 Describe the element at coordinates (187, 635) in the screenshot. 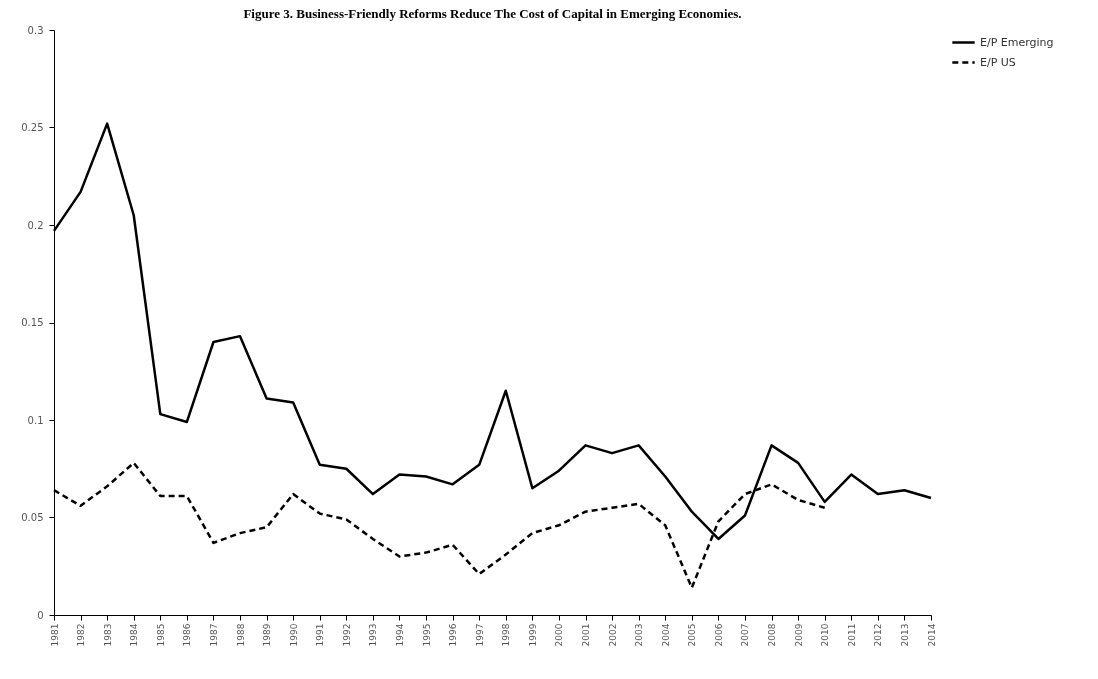

I see `x-tick-label: 1986` at that location.